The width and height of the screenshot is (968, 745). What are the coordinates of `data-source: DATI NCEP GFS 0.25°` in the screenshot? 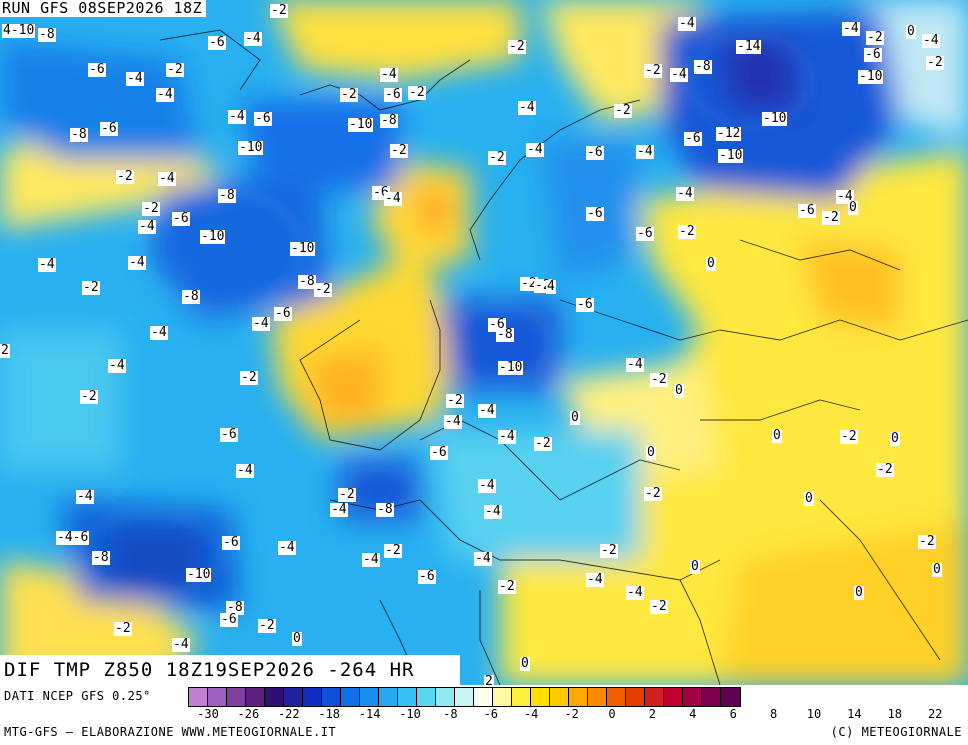 It's located at (77, 696).